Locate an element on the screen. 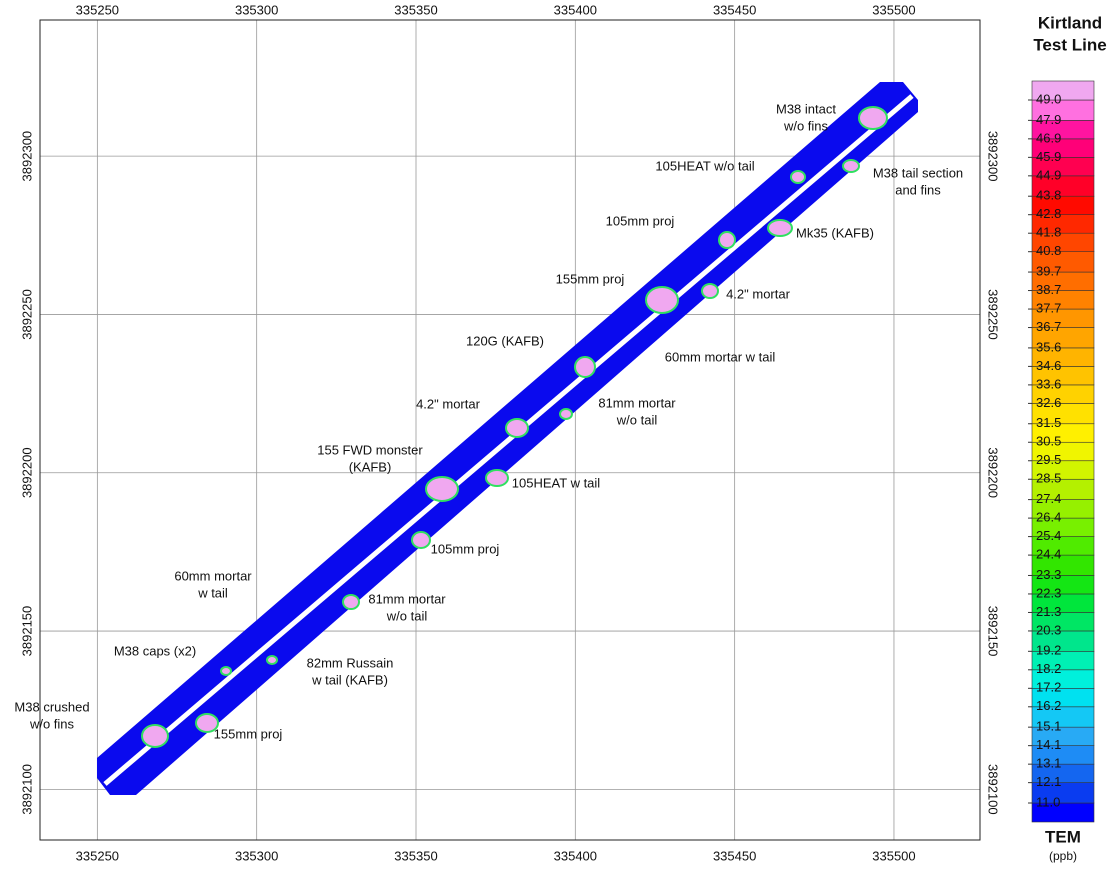 The image size is (1114, 874). colorbar-label: 14.1 is located at coordinates (1048, 744).